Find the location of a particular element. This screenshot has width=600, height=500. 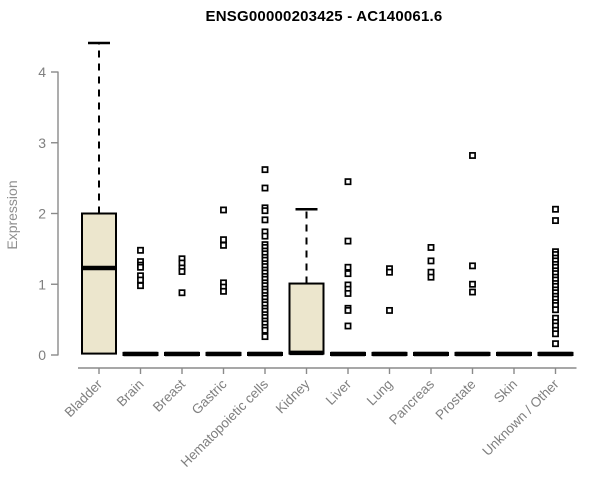

x-category-label: Brain is located at coordinates (130, 393).